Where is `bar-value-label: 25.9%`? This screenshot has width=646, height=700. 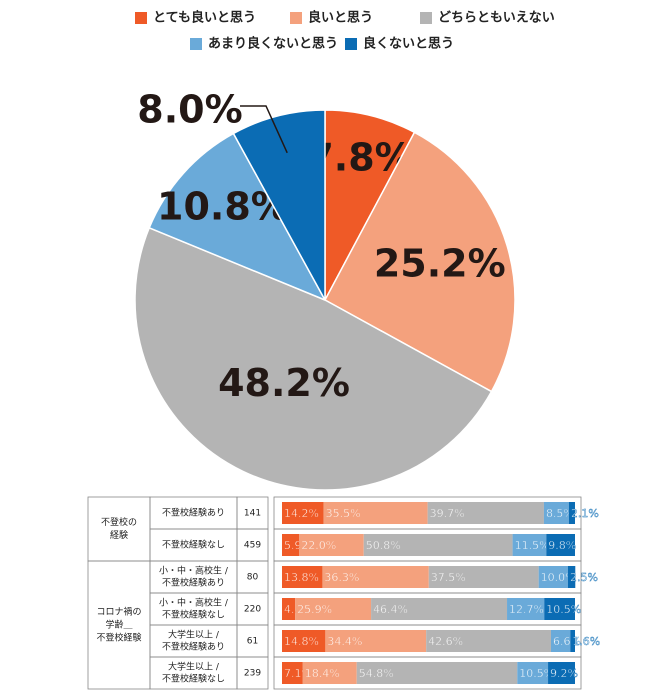 bar-value-label: 25.9% is located at coordinates (314, 609).